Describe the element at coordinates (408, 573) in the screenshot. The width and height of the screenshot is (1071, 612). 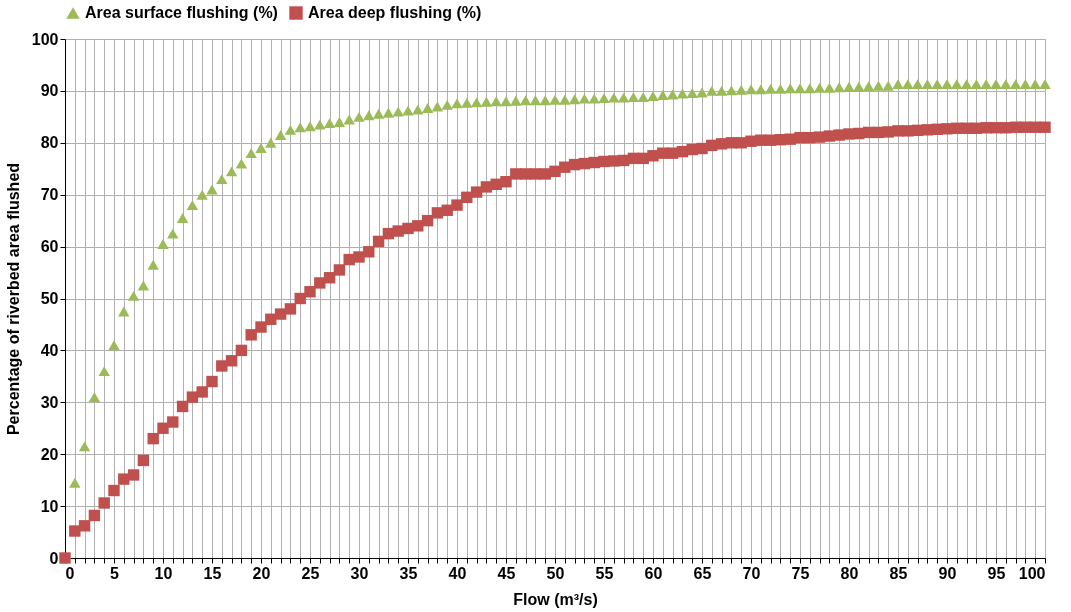
I see `x-tick-label: 35` at that location.